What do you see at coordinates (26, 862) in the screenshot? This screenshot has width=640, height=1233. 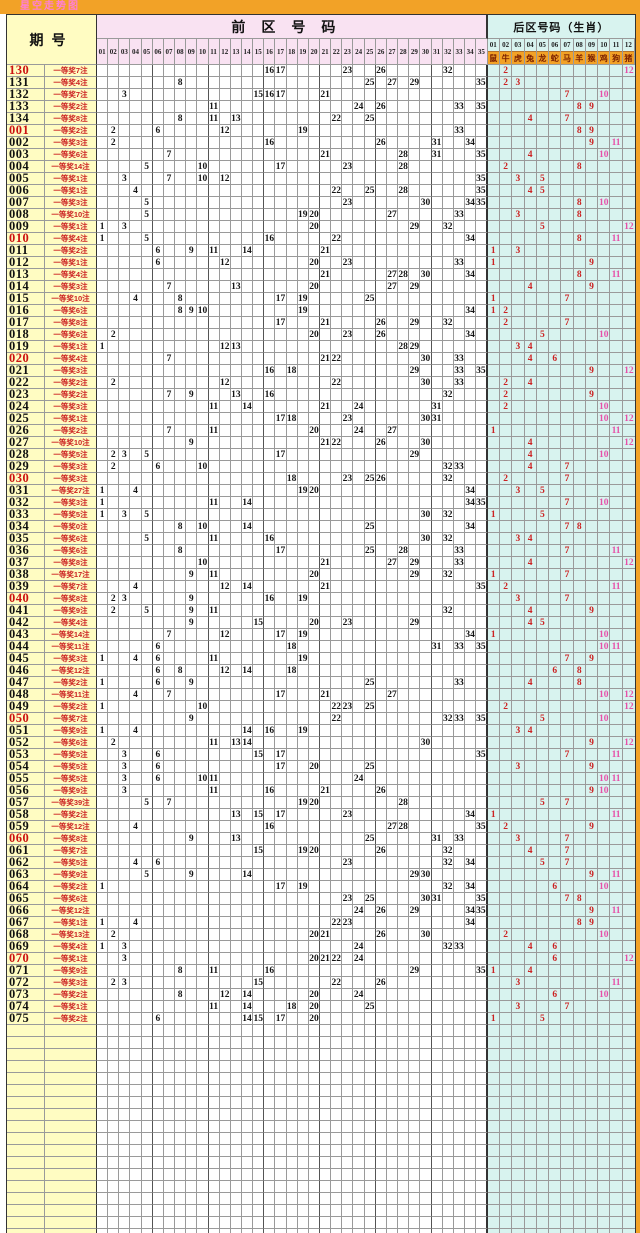 I see `issue-number-062: 062` at bounding box center [26, 862].